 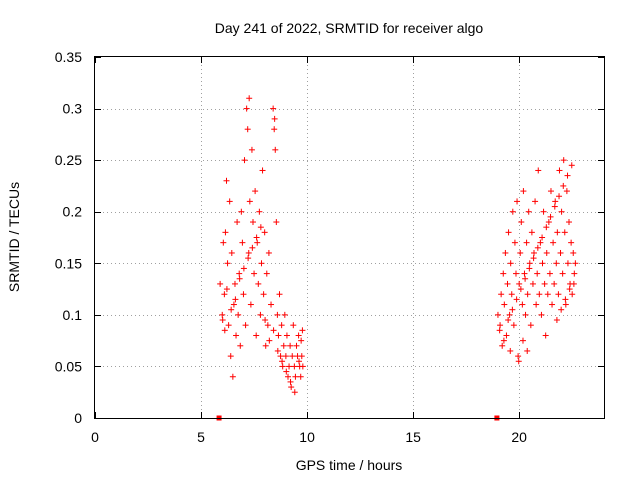 I want to click on x-axis-label: GPS time / hours, so click(x=349, y=465).